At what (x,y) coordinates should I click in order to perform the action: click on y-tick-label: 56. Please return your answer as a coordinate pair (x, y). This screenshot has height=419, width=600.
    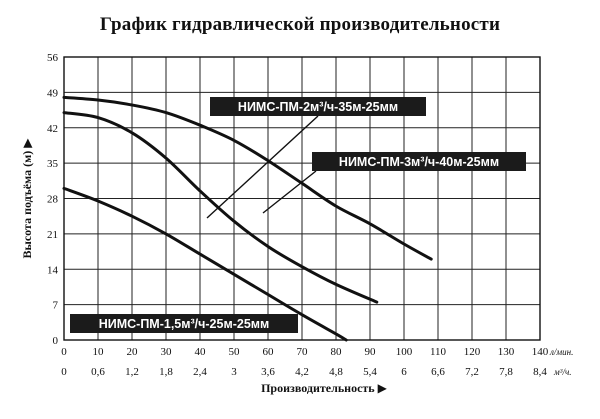
    Looking at the image, I should click on (53, 58).